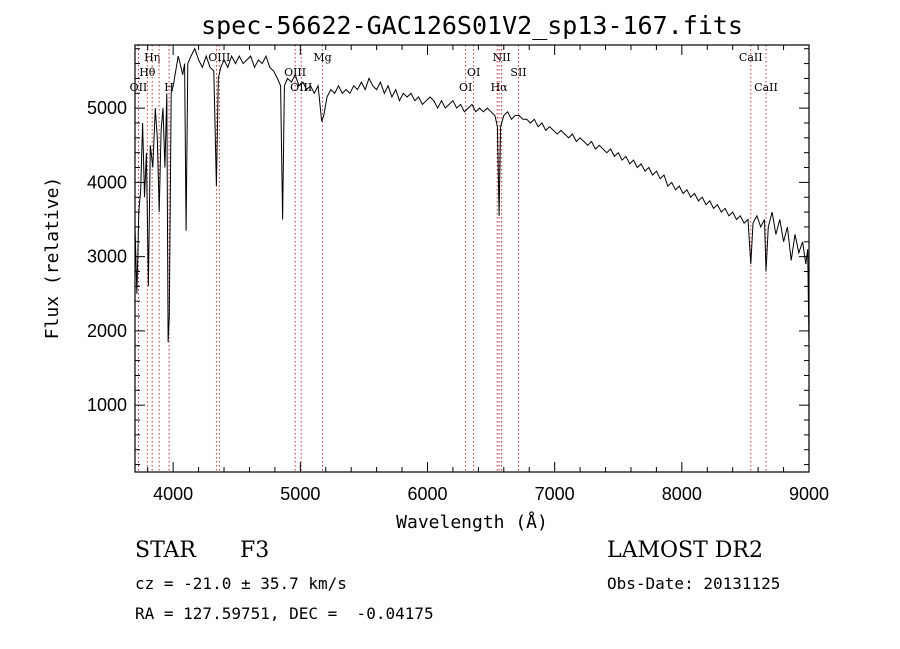  I want to click on line-label: Hη, so click(152, 57).